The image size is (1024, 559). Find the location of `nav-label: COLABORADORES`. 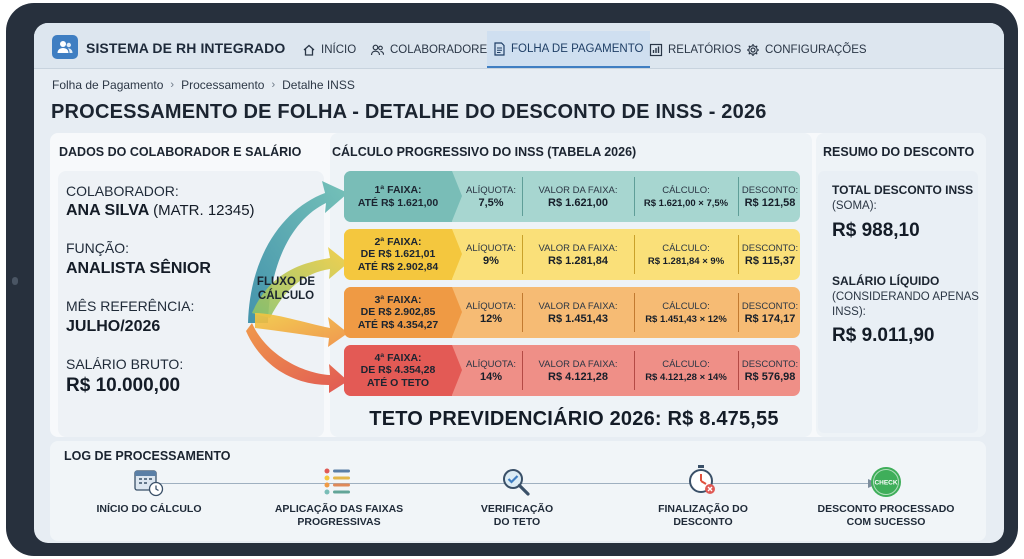

nav-label: COLABORADORES is located at coordinates (442, 49).